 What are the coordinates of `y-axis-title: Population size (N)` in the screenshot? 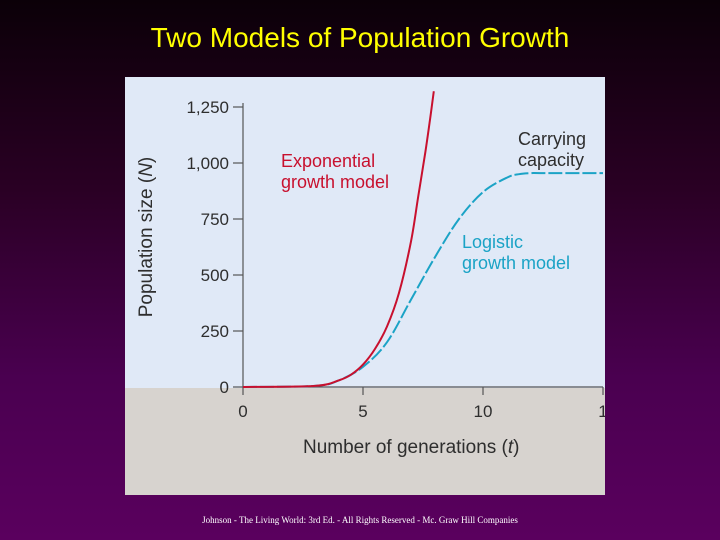 It's located at (146, 237).